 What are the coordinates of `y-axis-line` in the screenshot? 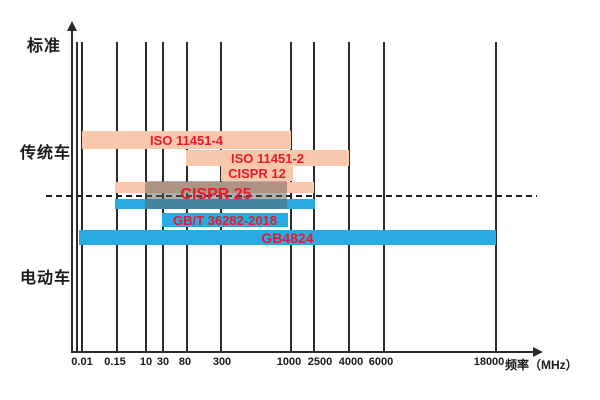 It's located at (72, 191).